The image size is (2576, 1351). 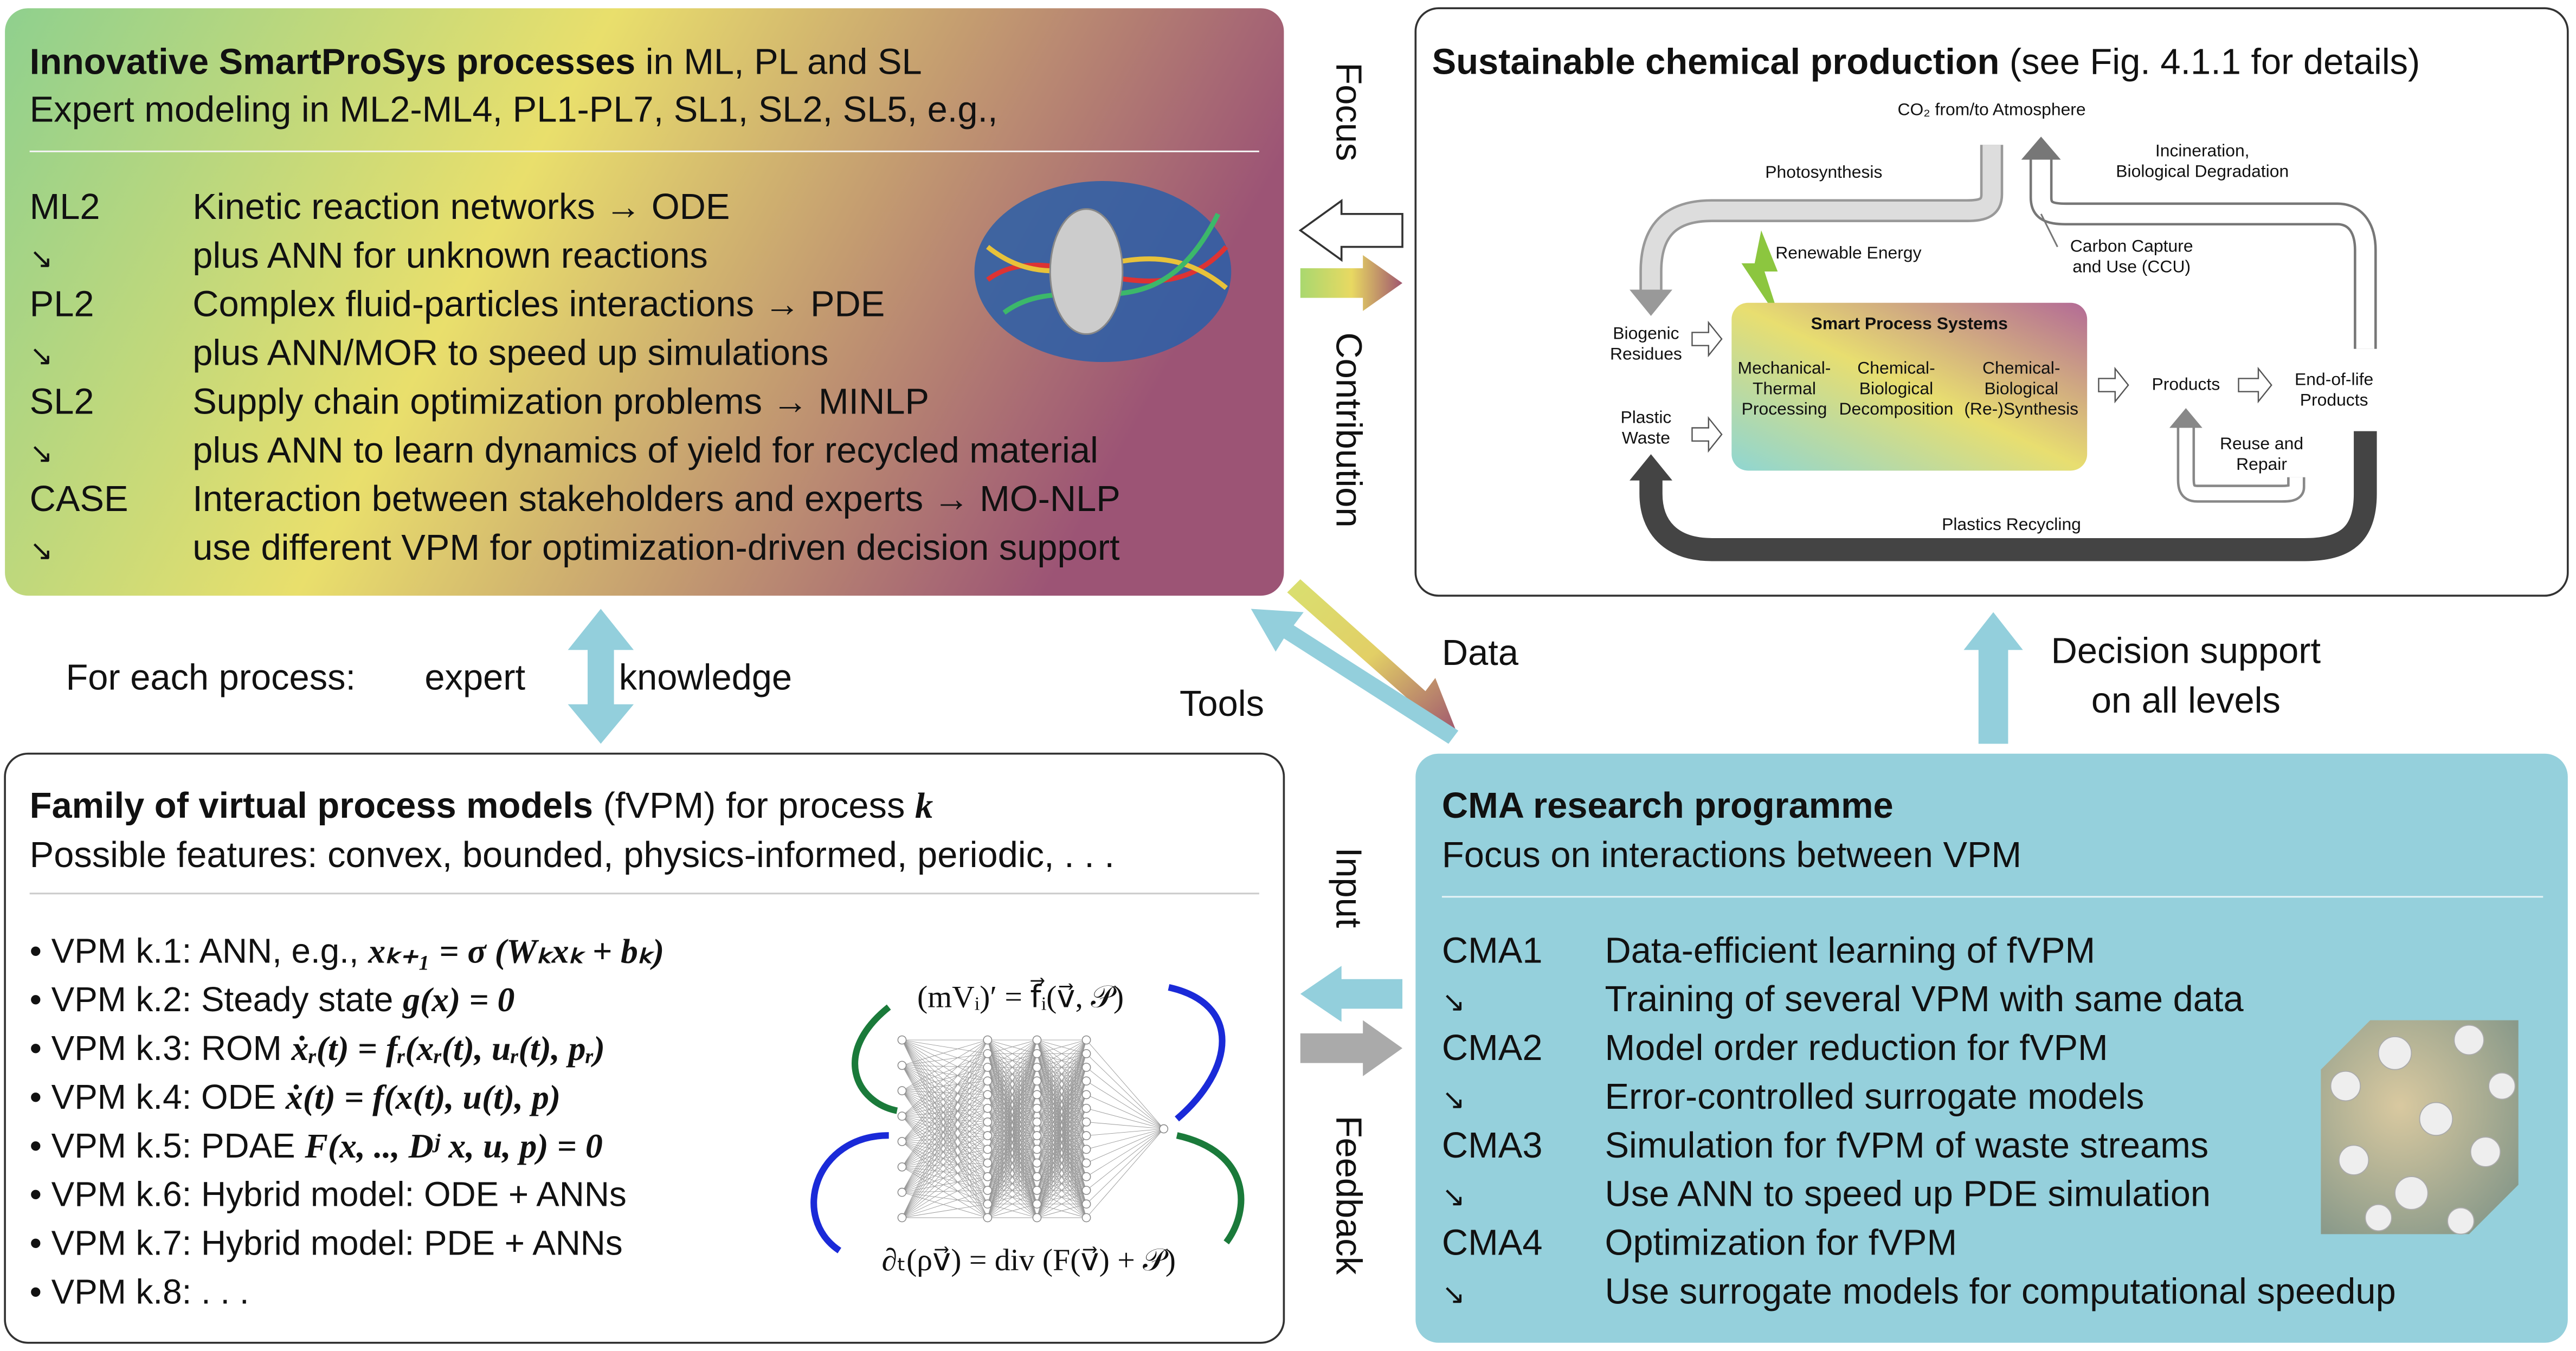 I want to click on row-text: Model order reduction for fVPM, so click(x=1856, y=1048).